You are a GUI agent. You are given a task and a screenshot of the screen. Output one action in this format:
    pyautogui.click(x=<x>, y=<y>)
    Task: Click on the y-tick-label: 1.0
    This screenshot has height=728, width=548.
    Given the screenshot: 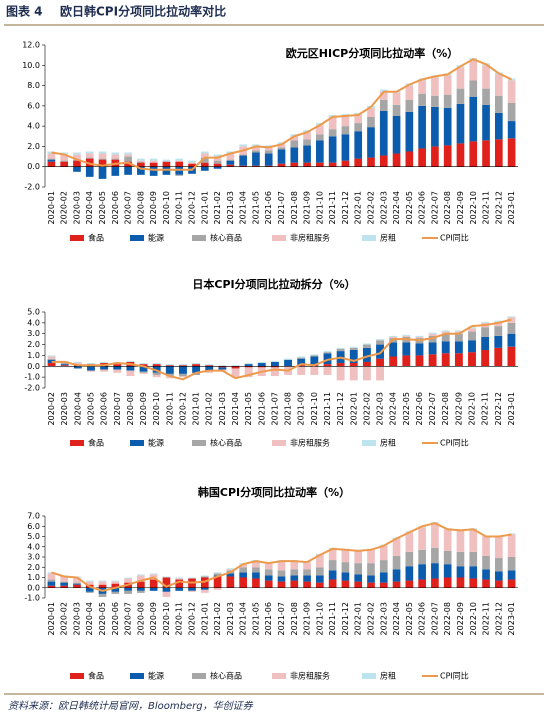 What is the action you would take?
    pyautogui.click(x=33, y=355)
    